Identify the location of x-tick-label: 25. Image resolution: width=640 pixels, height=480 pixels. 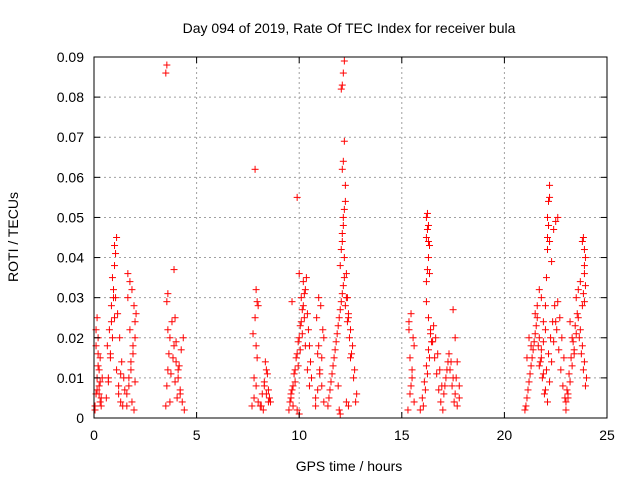
(607, 435).